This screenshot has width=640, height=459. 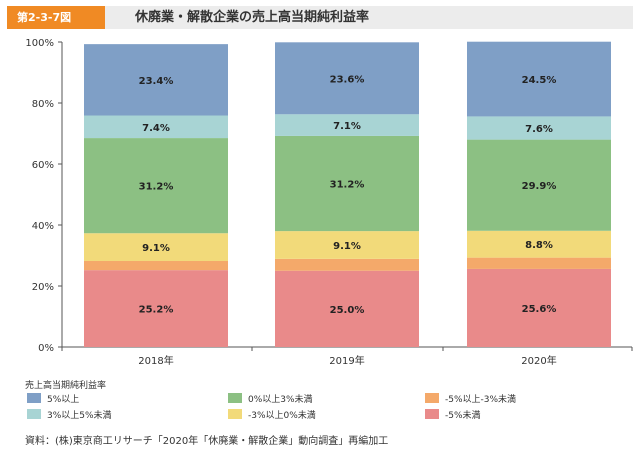 I want to click on y-tick-label: 80%, so click(x=43, y=104).